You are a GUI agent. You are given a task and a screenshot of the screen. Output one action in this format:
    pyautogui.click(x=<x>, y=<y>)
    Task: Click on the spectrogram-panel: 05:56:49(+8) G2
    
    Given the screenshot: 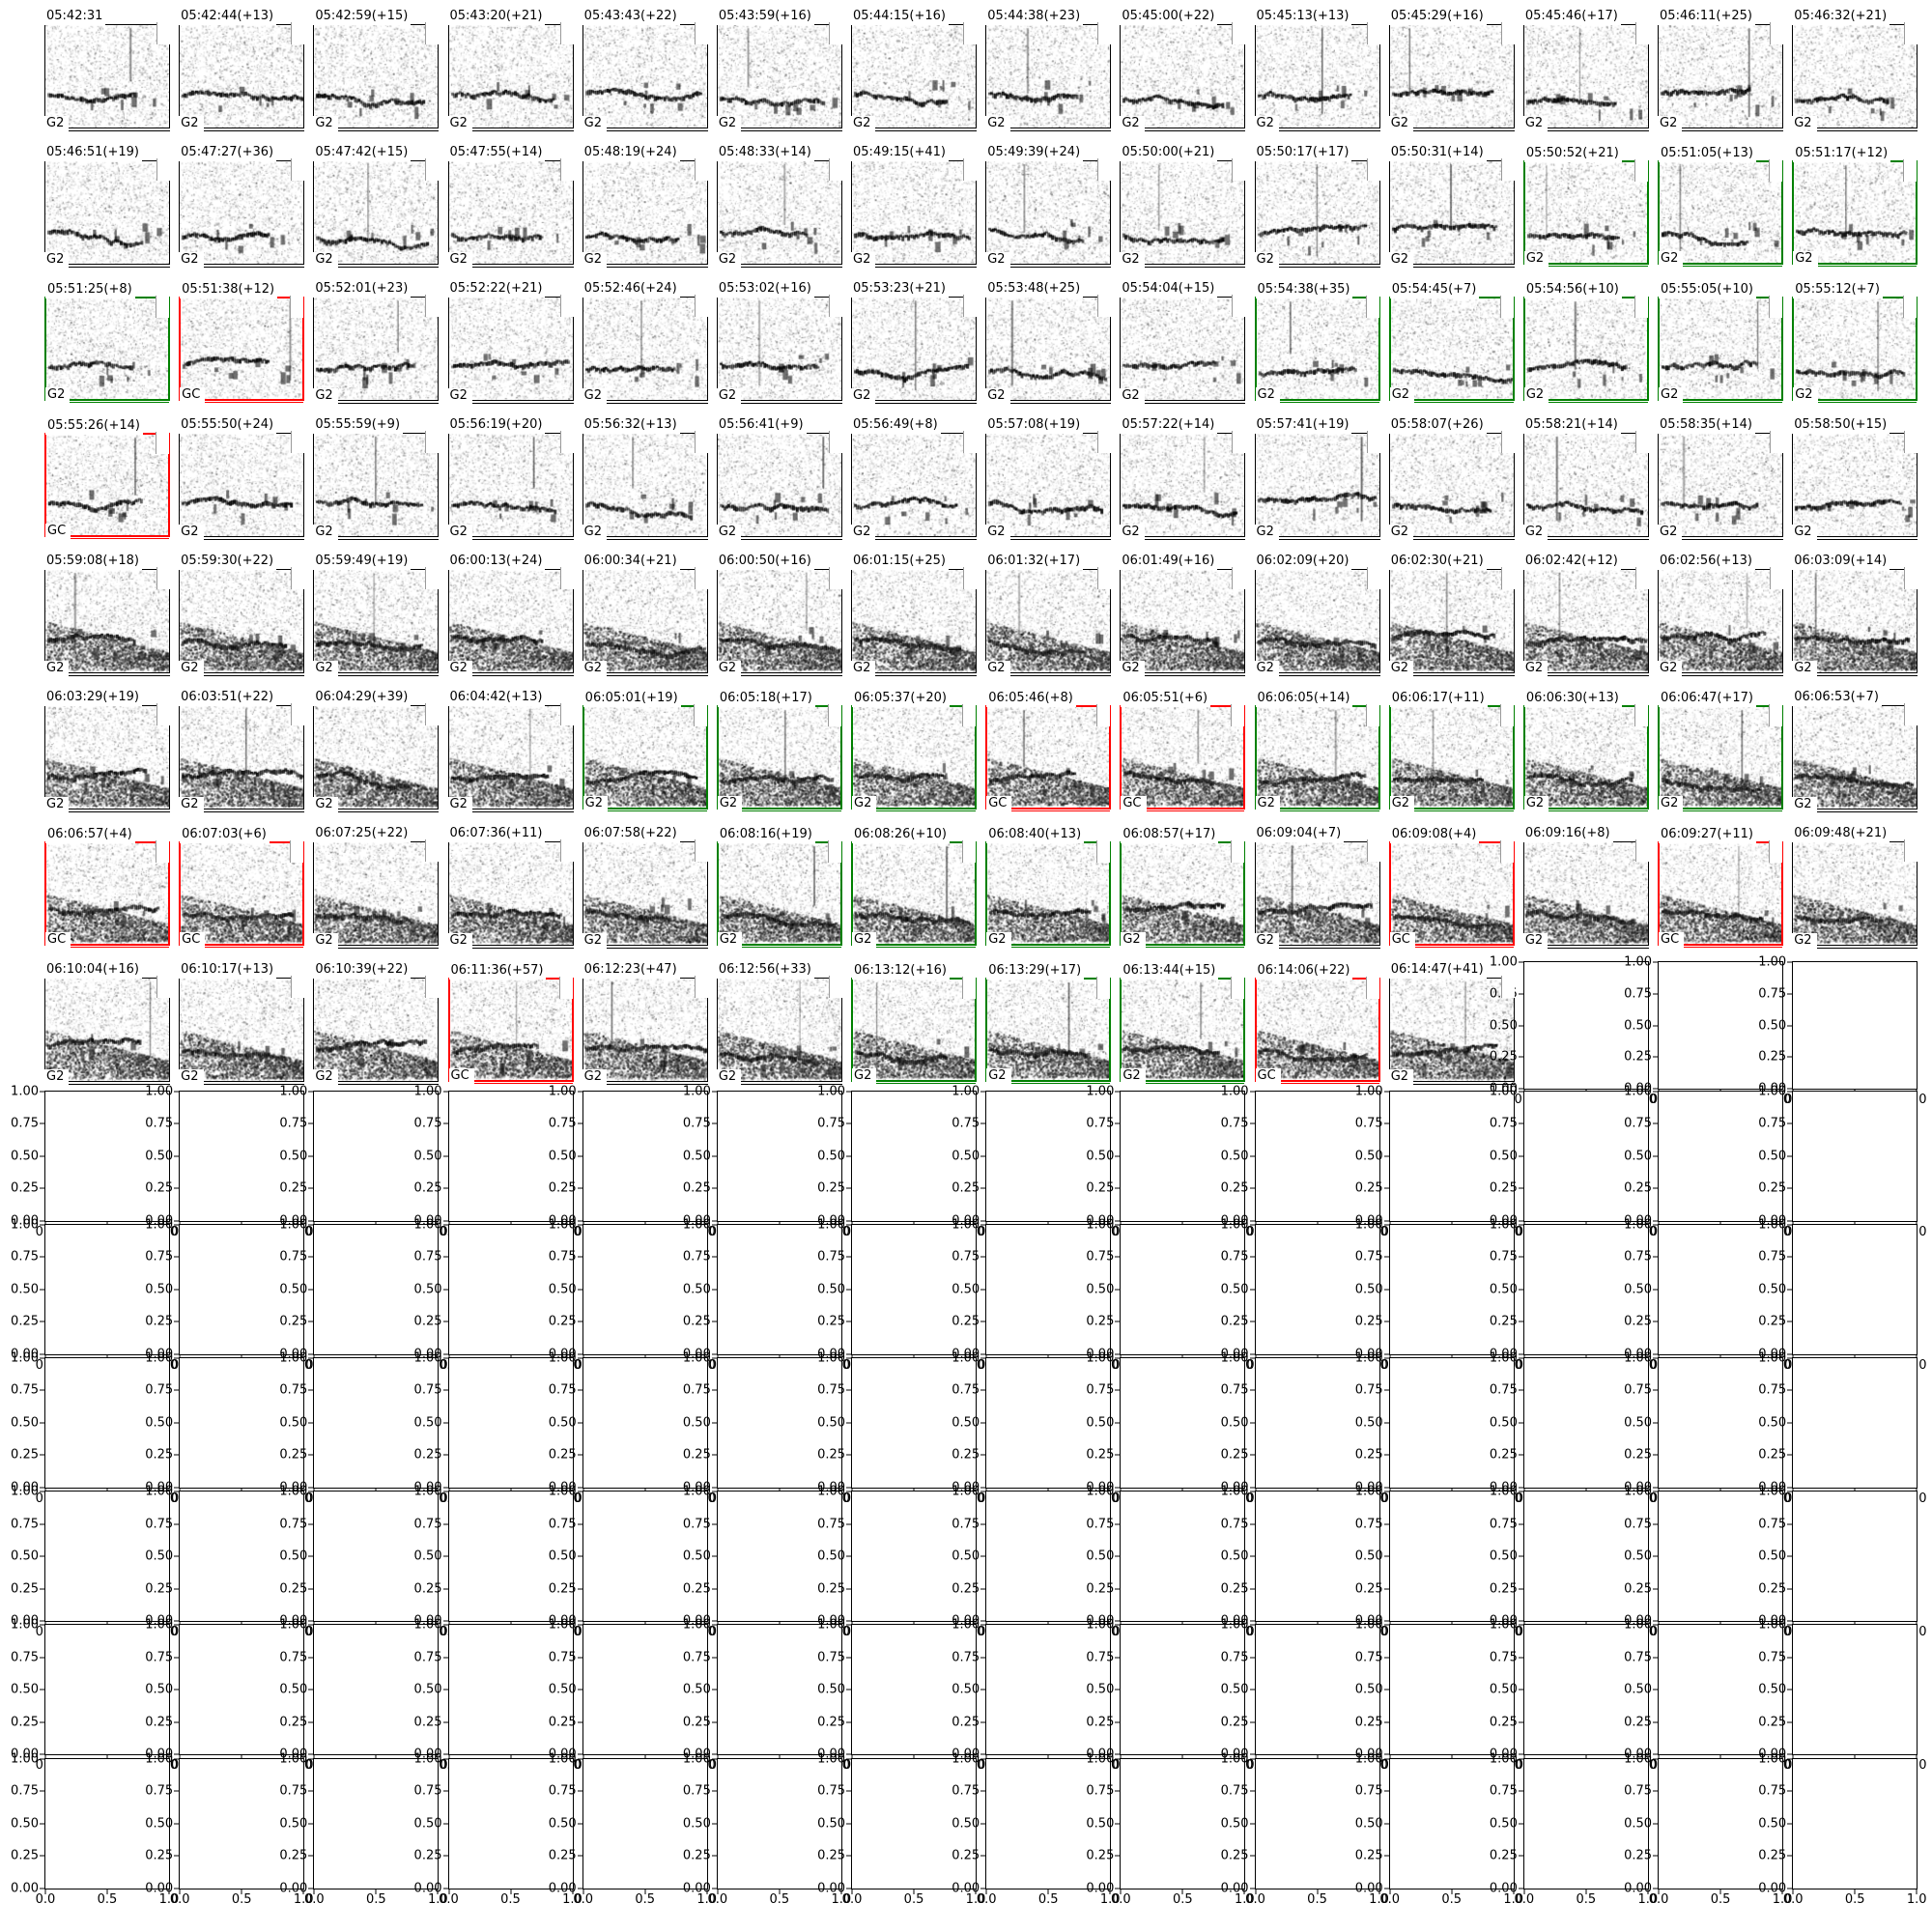 What is the action you would take?
    pyautogui.click(x=914, y=478)
    